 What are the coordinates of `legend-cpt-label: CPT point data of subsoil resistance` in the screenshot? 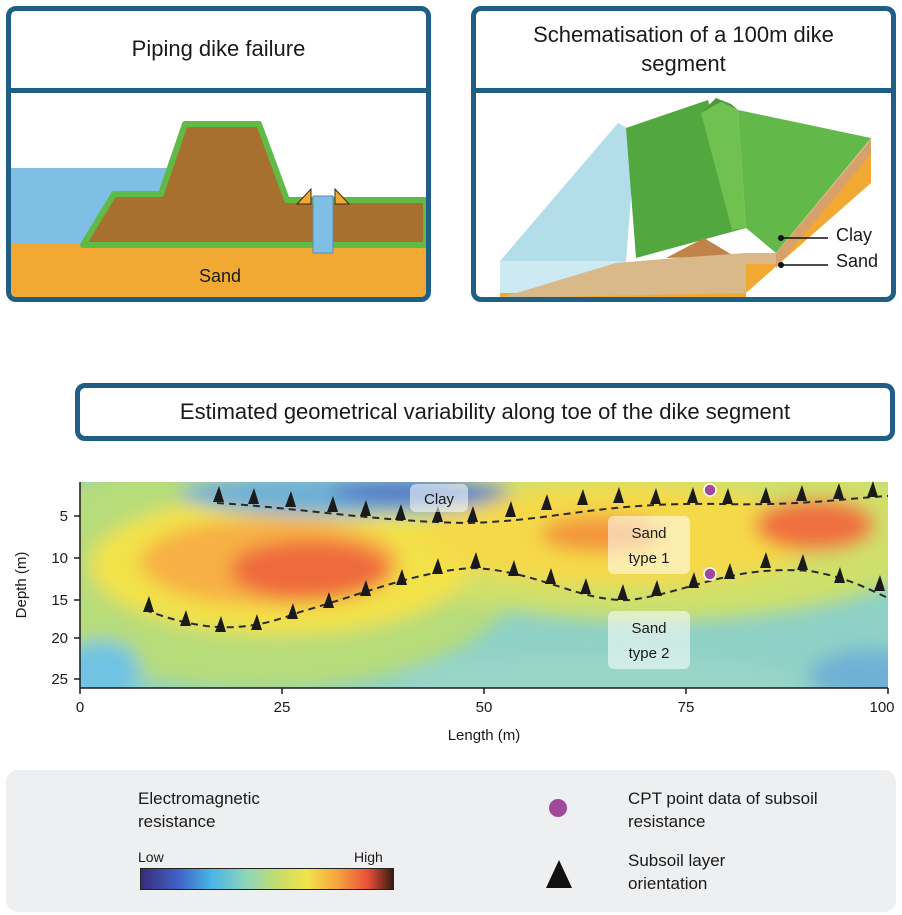 It's located at (723, 810).